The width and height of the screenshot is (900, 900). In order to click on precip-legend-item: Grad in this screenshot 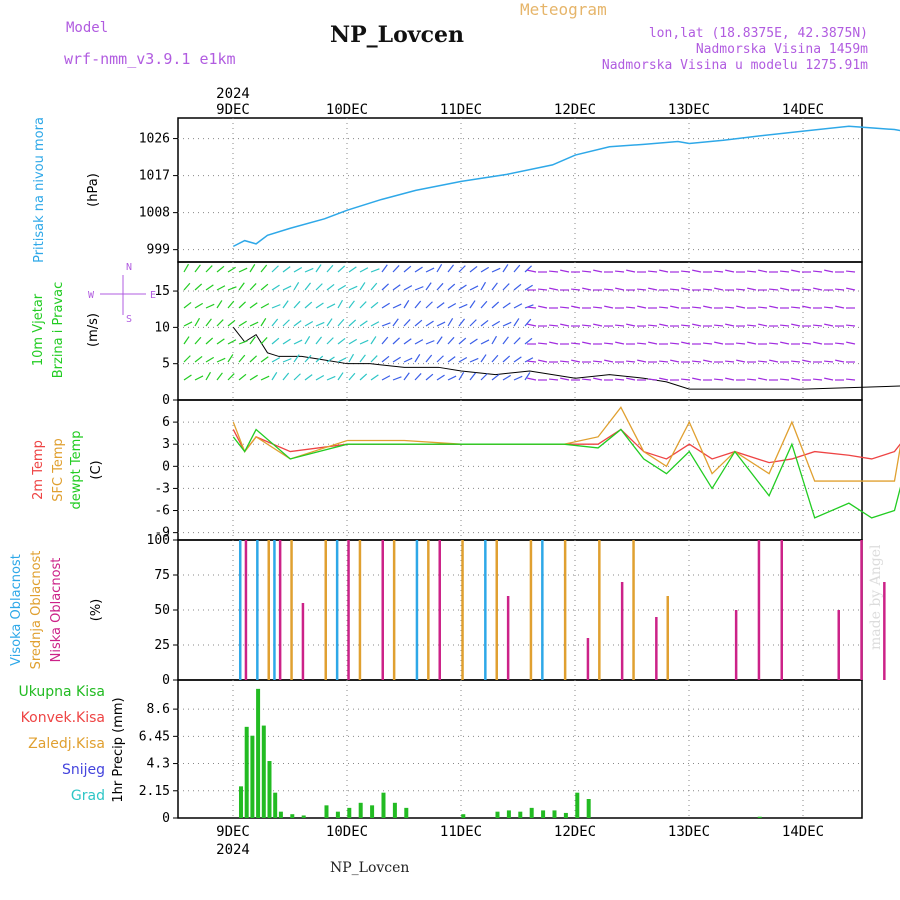, I will do `click(88, 796)`.